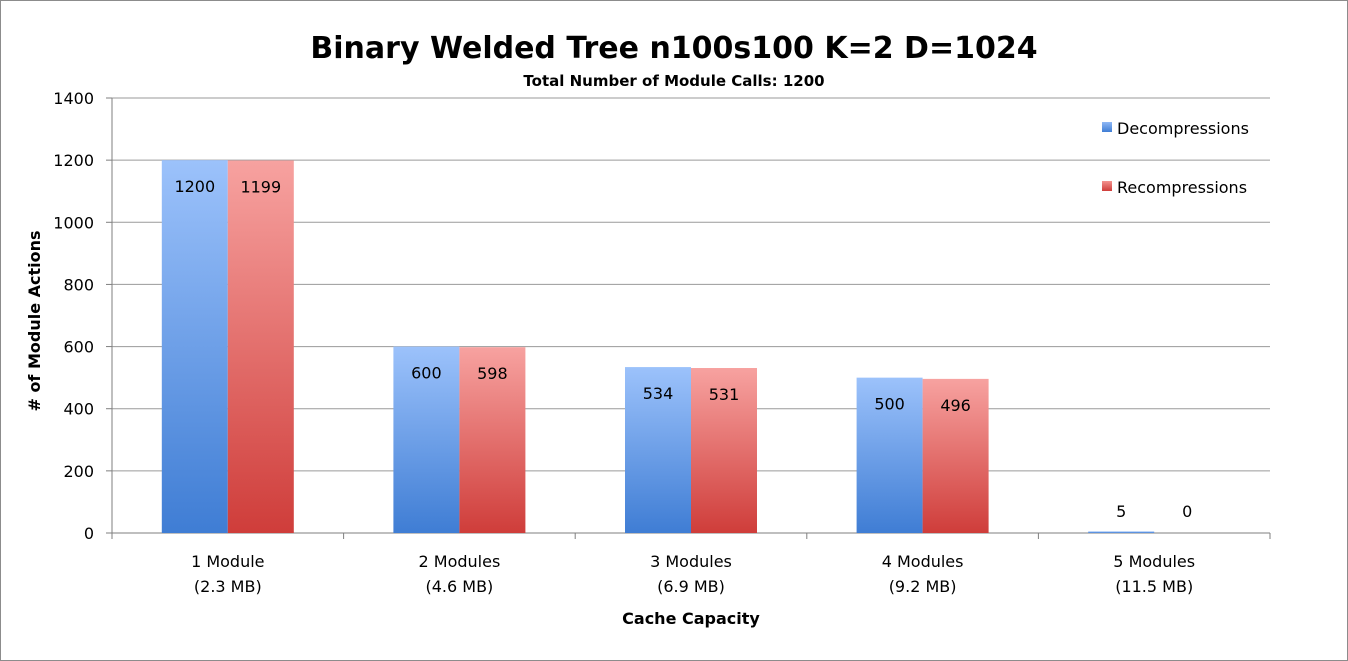  I want to click on legend-label-decompressions: Decompressions, so click(1183, 128).